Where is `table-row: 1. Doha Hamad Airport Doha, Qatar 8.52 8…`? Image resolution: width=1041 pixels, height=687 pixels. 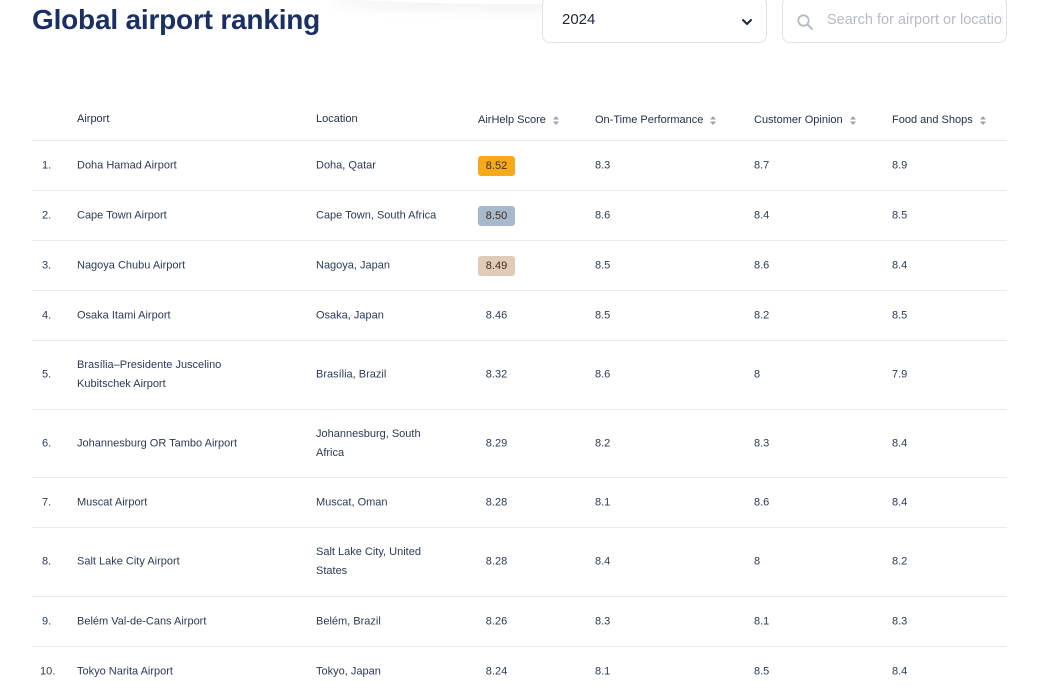 table-row: 1. Doha Hamad Airport Doha, Qatar 8.52 8… is located at coordinates (519, 166).